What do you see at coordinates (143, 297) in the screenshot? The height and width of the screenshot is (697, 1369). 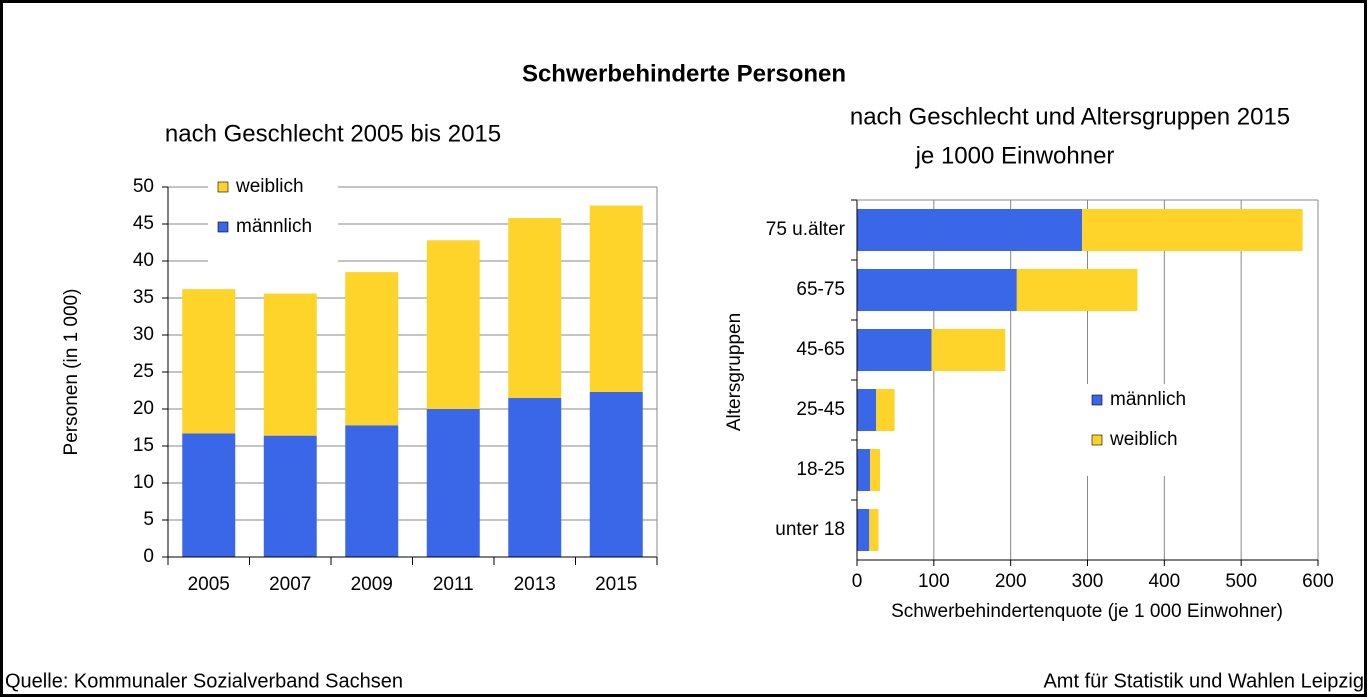 I see `y-tick-label: 35` at bounding box center [143, 297].